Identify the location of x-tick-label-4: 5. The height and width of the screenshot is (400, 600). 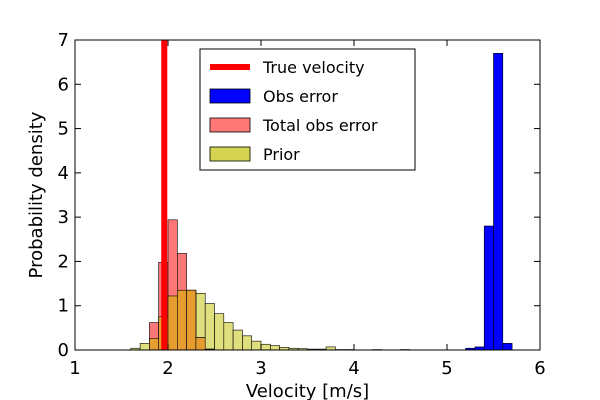
(446, 368).